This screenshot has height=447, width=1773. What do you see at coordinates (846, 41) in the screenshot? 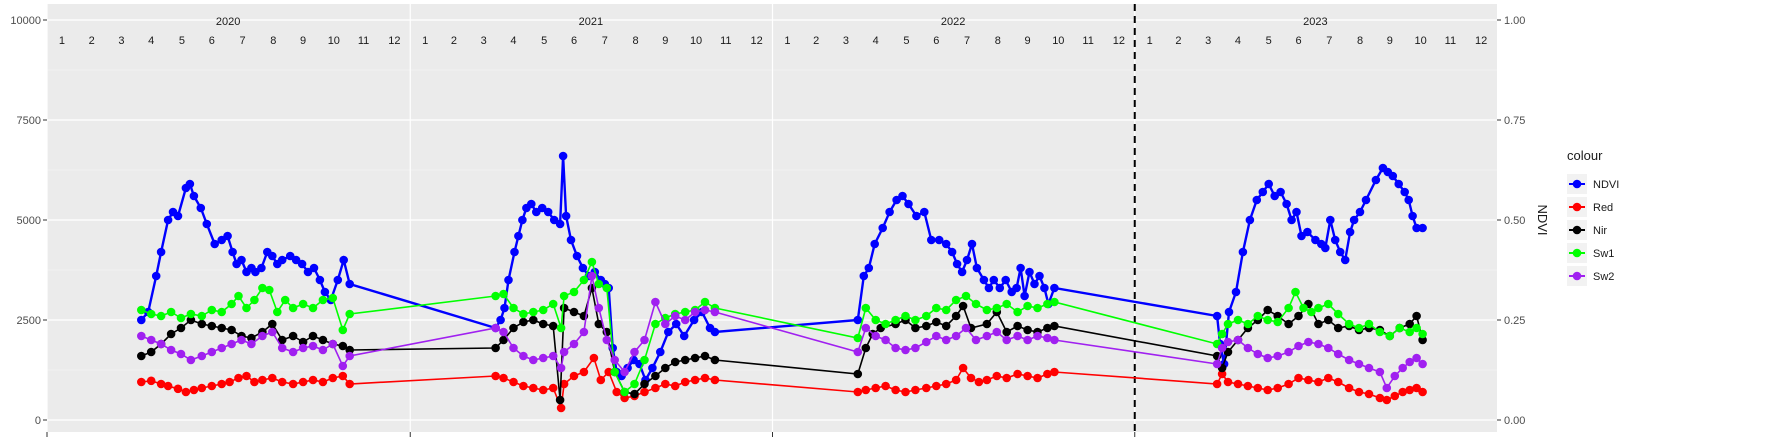
I see `month-label: 3` at bounding box center [846, 41].